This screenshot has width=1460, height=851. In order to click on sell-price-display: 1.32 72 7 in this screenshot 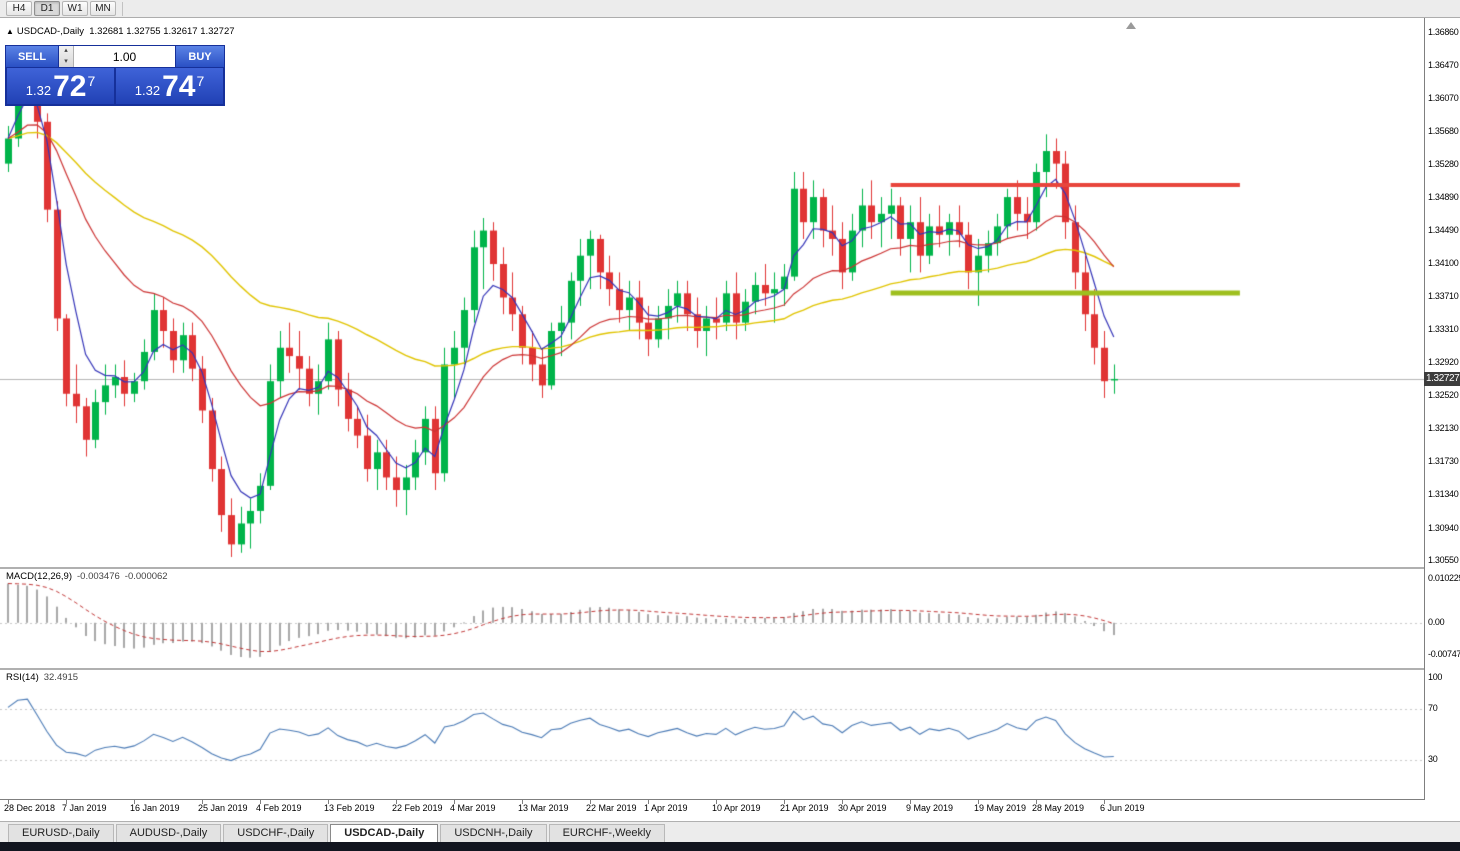, I will do `click(60, 86)`.